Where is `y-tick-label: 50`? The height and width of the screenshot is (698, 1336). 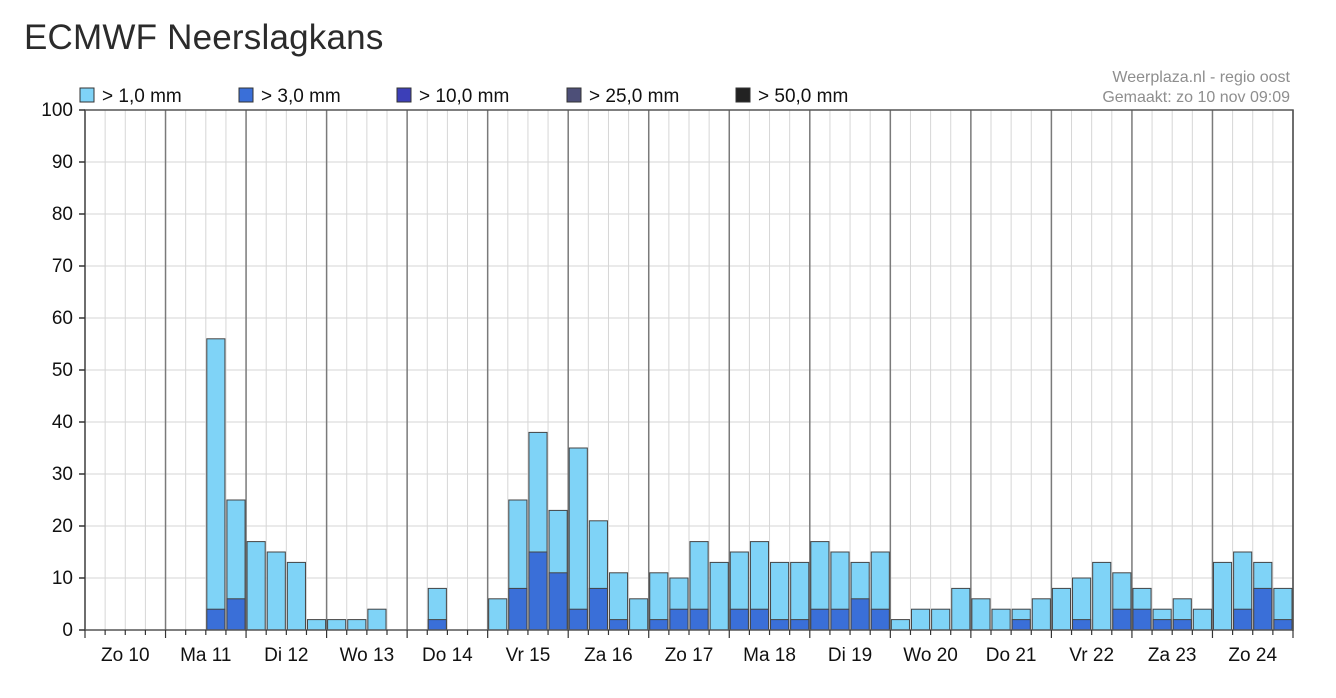
y-tick-label: 50 is located at coordinates (62, 370).